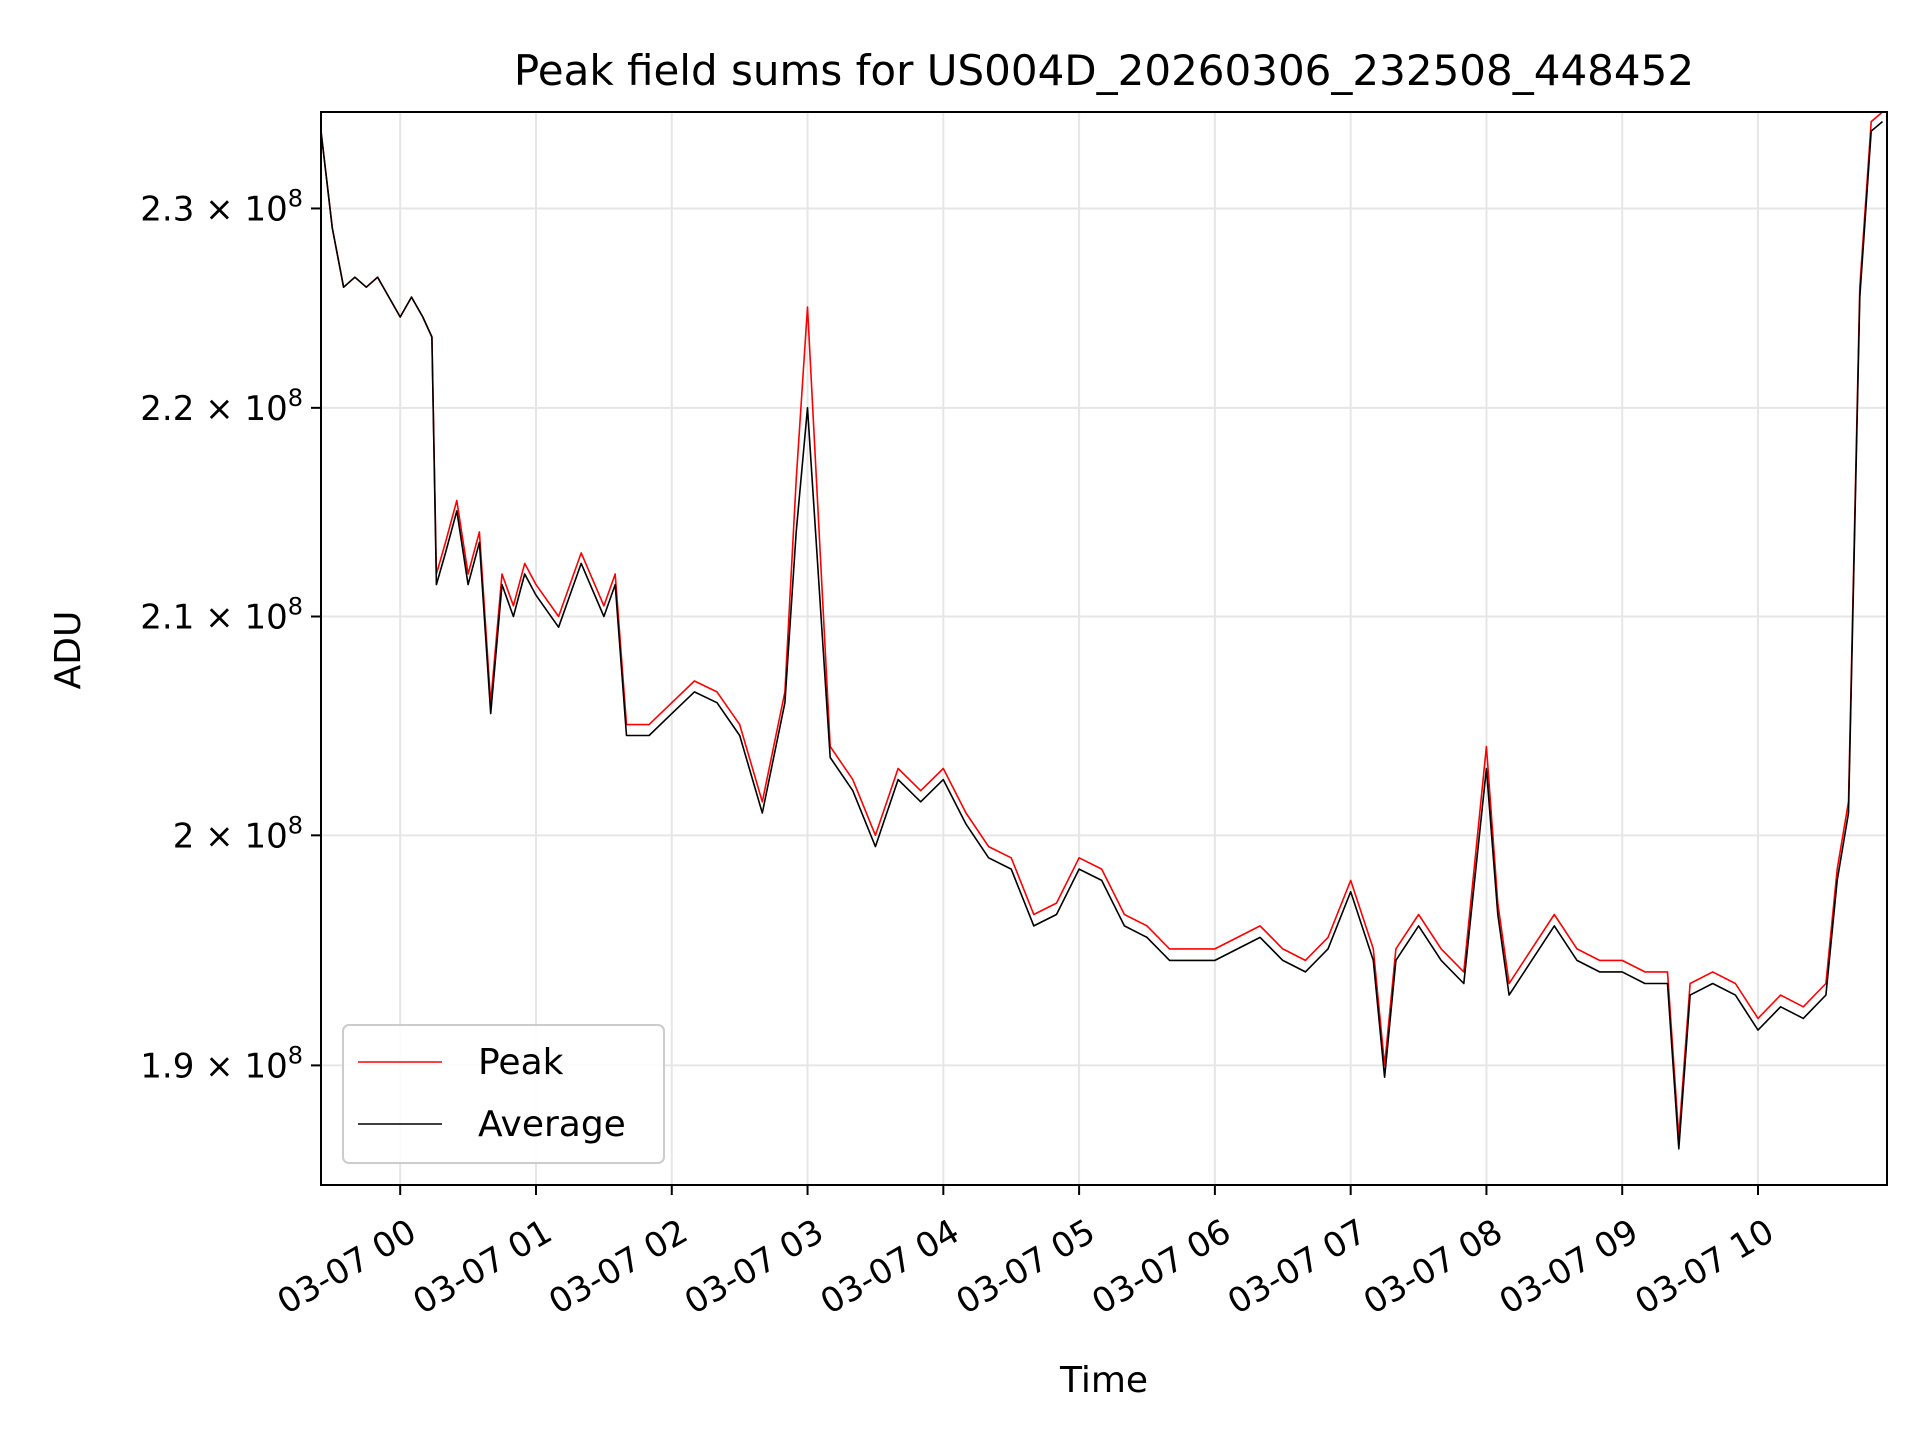  Describe the element at coordinates (221, 614) in the screenshot. I see `y-tick-label: 2.1 × 108` at that location.